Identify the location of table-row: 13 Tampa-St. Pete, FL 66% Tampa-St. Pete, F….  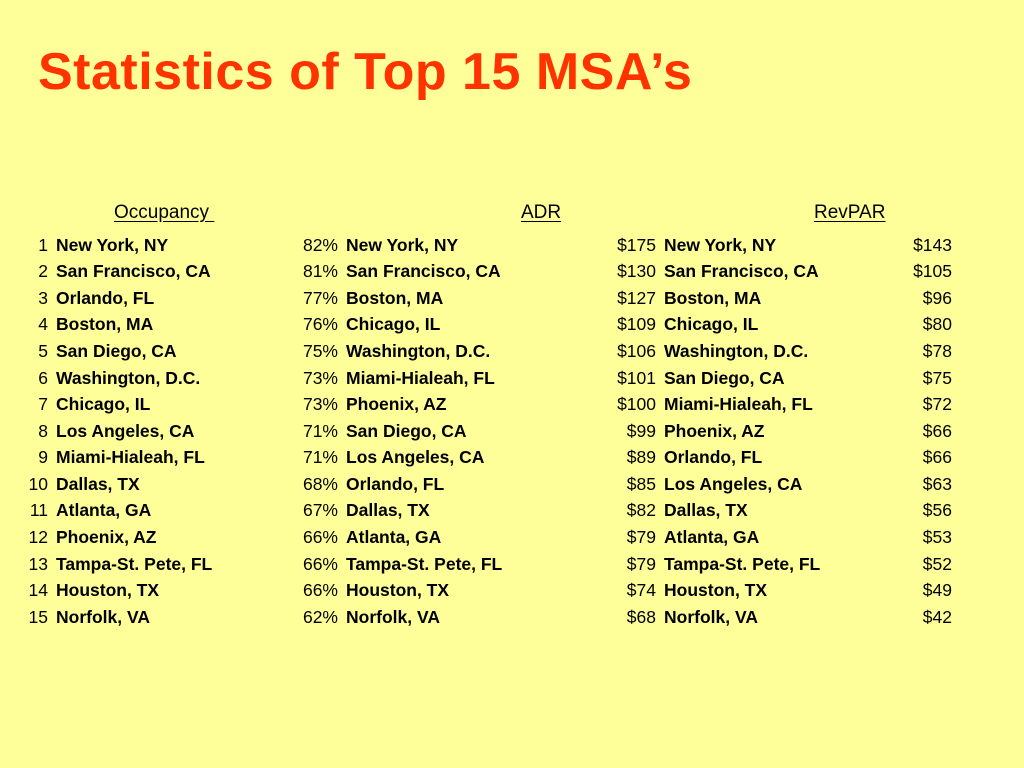
(486, 564).